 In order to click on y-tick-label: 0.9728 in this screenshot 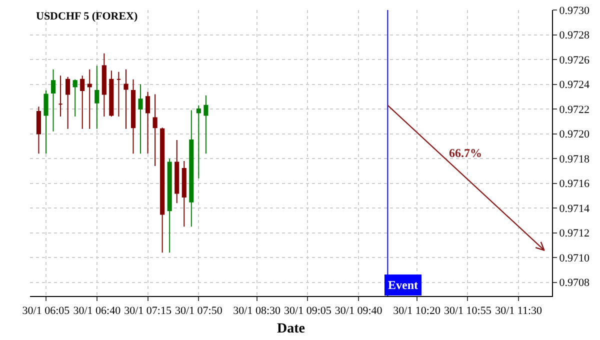, I will do `click(574, 36)`.